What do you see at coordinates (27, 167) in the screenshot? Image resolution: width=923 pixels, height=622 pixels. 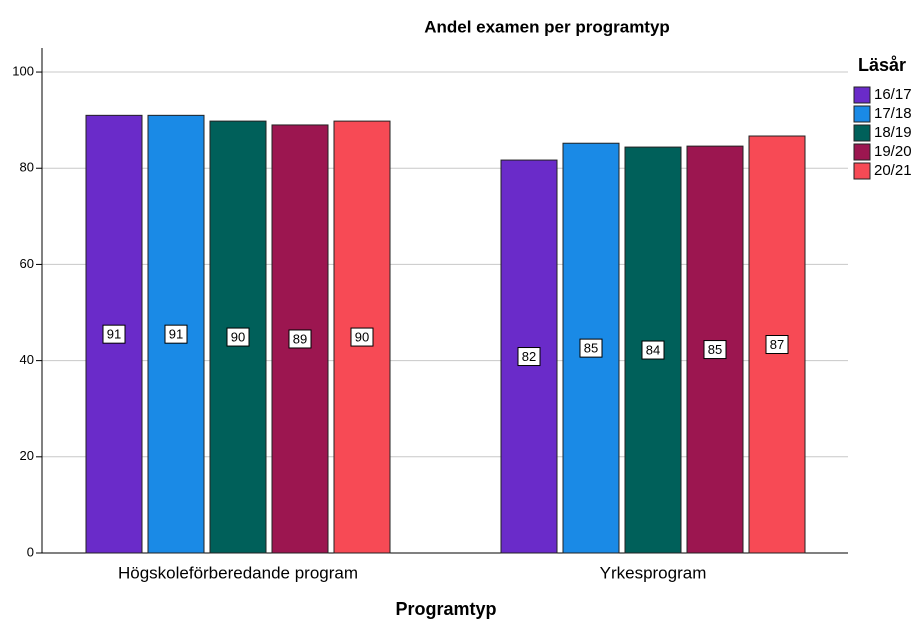 I see `y-tick-label: 80` at bounding box center [27, 167].